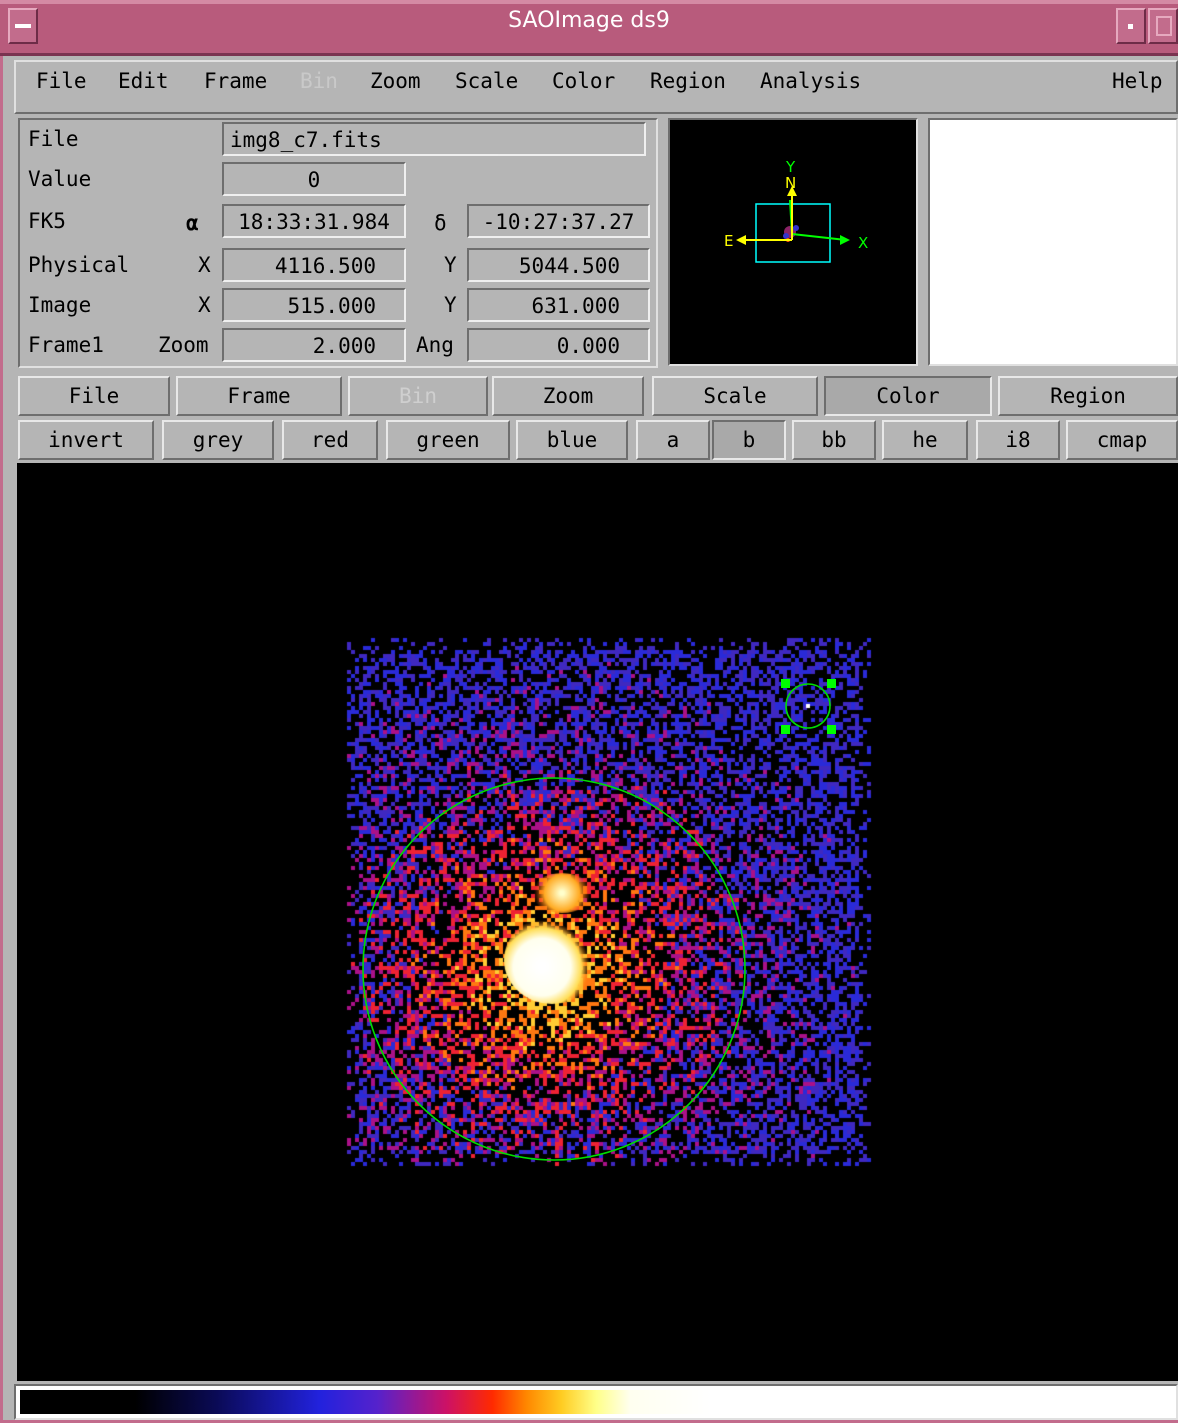 The width and height of the screenshot is (1178, 1423). What do you see at coordinates (61, 81) in the screenshot?
I see `menu-file: File` at bounding box center [61, 81].